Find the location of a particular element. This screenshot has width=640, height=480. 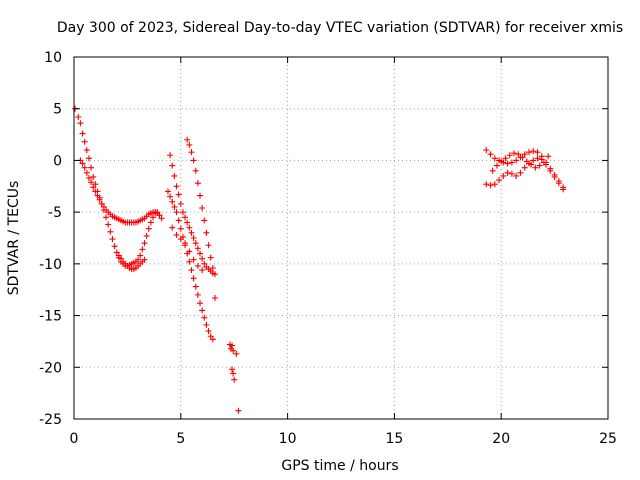

y-tick-label: 0 is located at coordinates (57, 161).